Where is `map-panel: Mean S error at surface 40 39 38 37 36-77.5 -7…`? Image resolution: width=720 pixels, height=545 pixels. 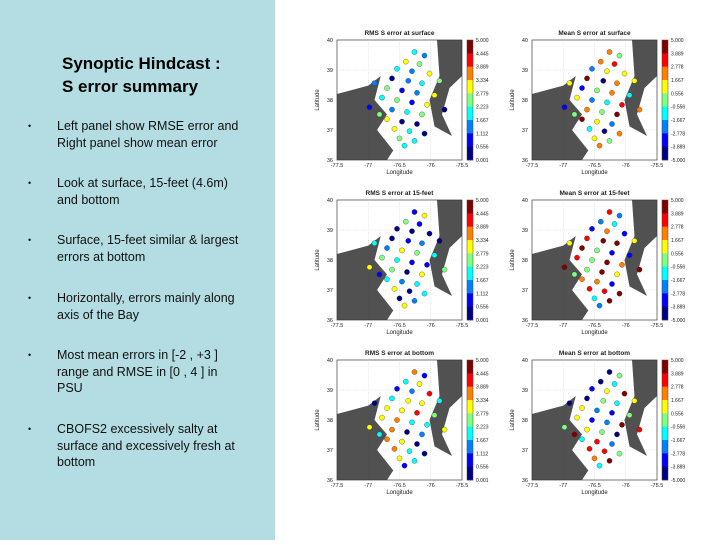 map-panel: Mean S error at surface 40 39 38 37 36-77.5 -7… is located at coordinates (597, 103).